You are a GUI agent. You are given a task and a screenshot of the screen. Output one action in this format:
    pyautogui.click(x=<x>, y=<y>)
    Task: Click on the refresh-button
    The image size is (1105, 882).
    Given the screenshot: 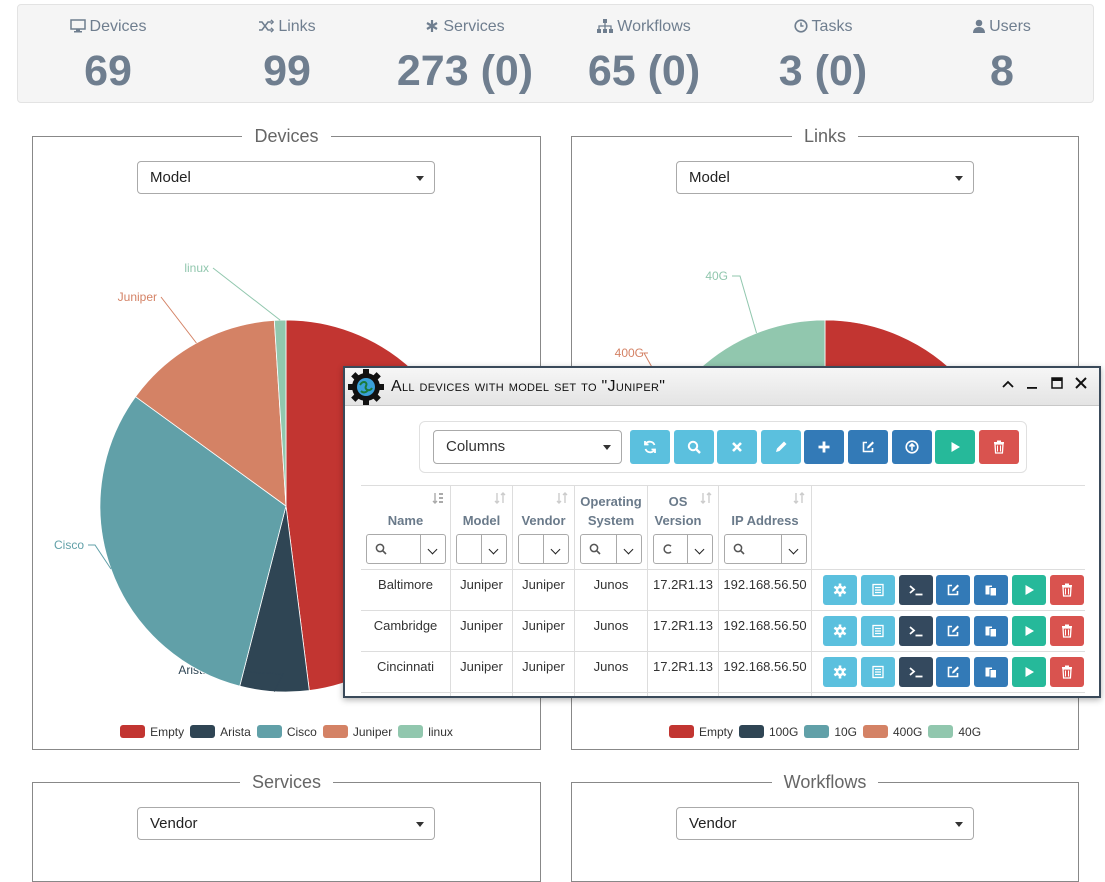 What is the action you would take?
    pyautogui.click(x=650, y=447)
    